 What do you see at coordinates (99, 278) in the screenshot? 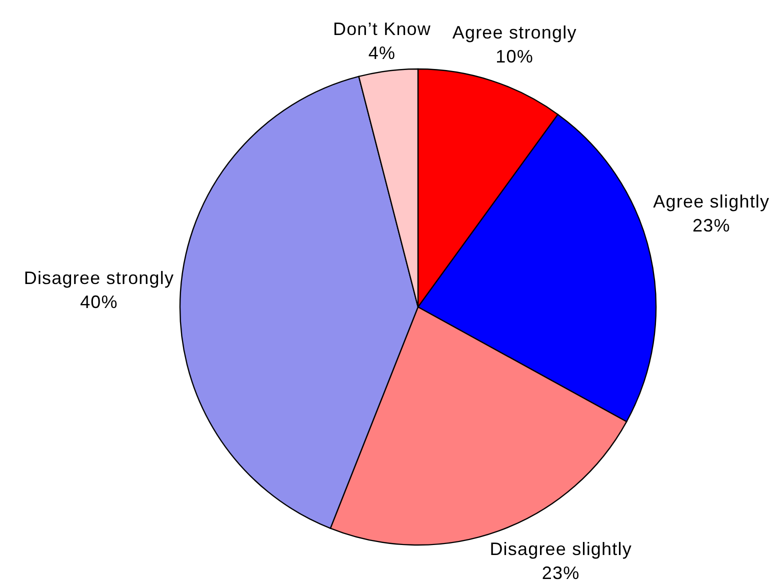
I see `slice-label: Disagree strongly` at bounding box center [99, 278].